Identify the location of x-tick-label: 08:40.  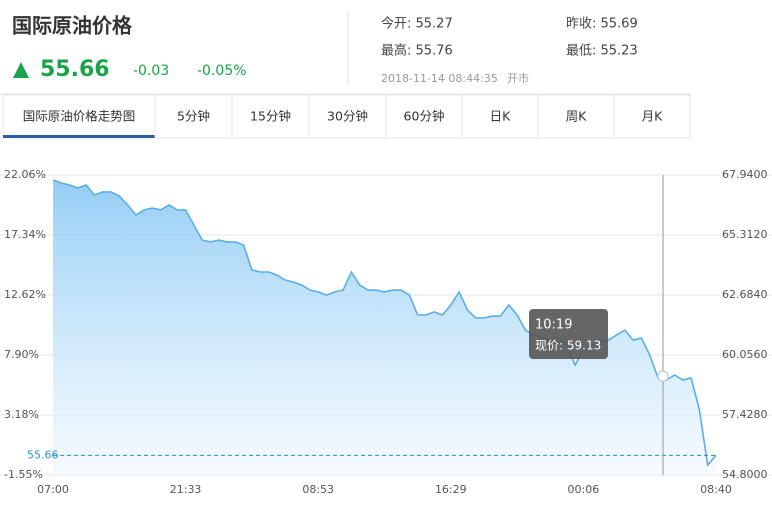
(716, 489).